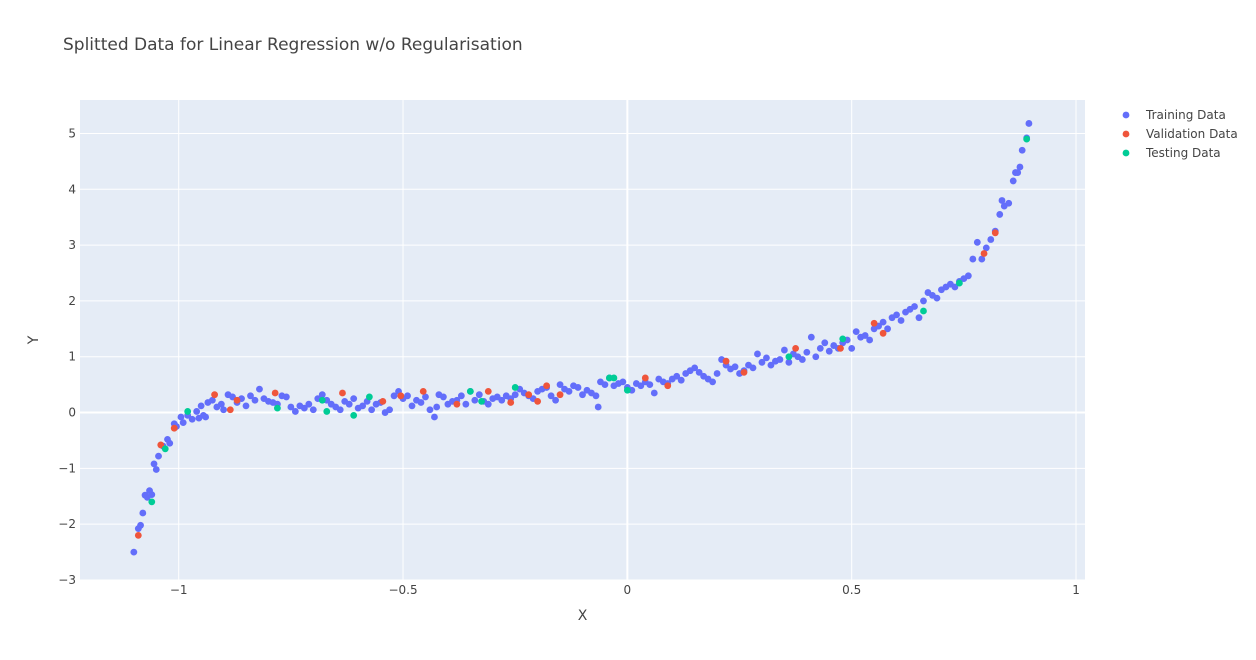 The width and height of the screenshot is (1256, 660). What do you see at coordinates (1171, 153) in the screenshot?
I see `legend-item: Testing Data` at bounding box center [1171, 153].